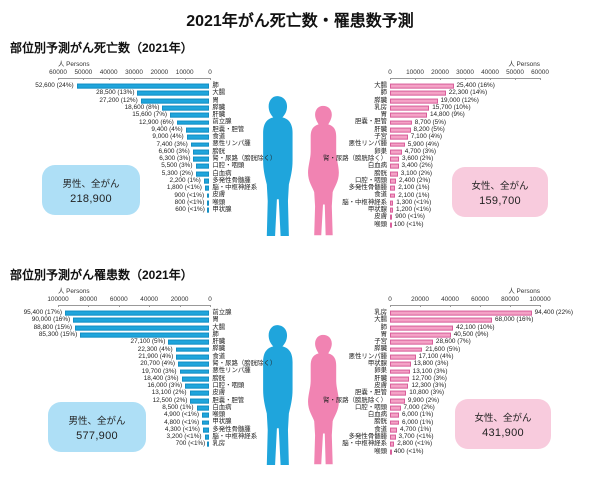 Image resolution: width=600 pixels, height=496 pixels. Describe the element at coordinates (414, 202) in the screenshot. I see `bar-value-label: 1,300 (<1%)` at that location.